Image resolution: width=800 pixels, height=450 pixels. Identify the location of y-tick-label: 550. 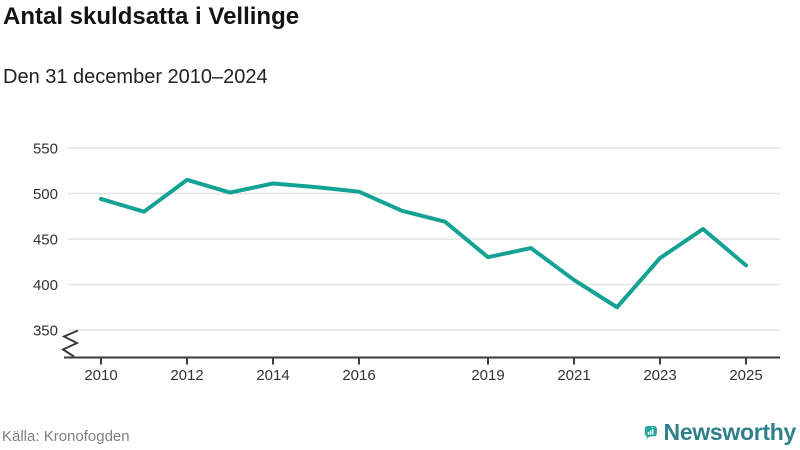
(45, 149).